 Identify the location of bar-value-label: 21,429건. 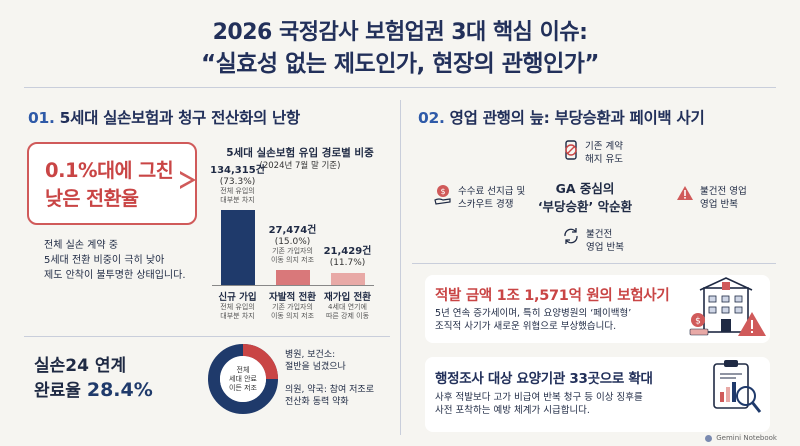
(347, 251).